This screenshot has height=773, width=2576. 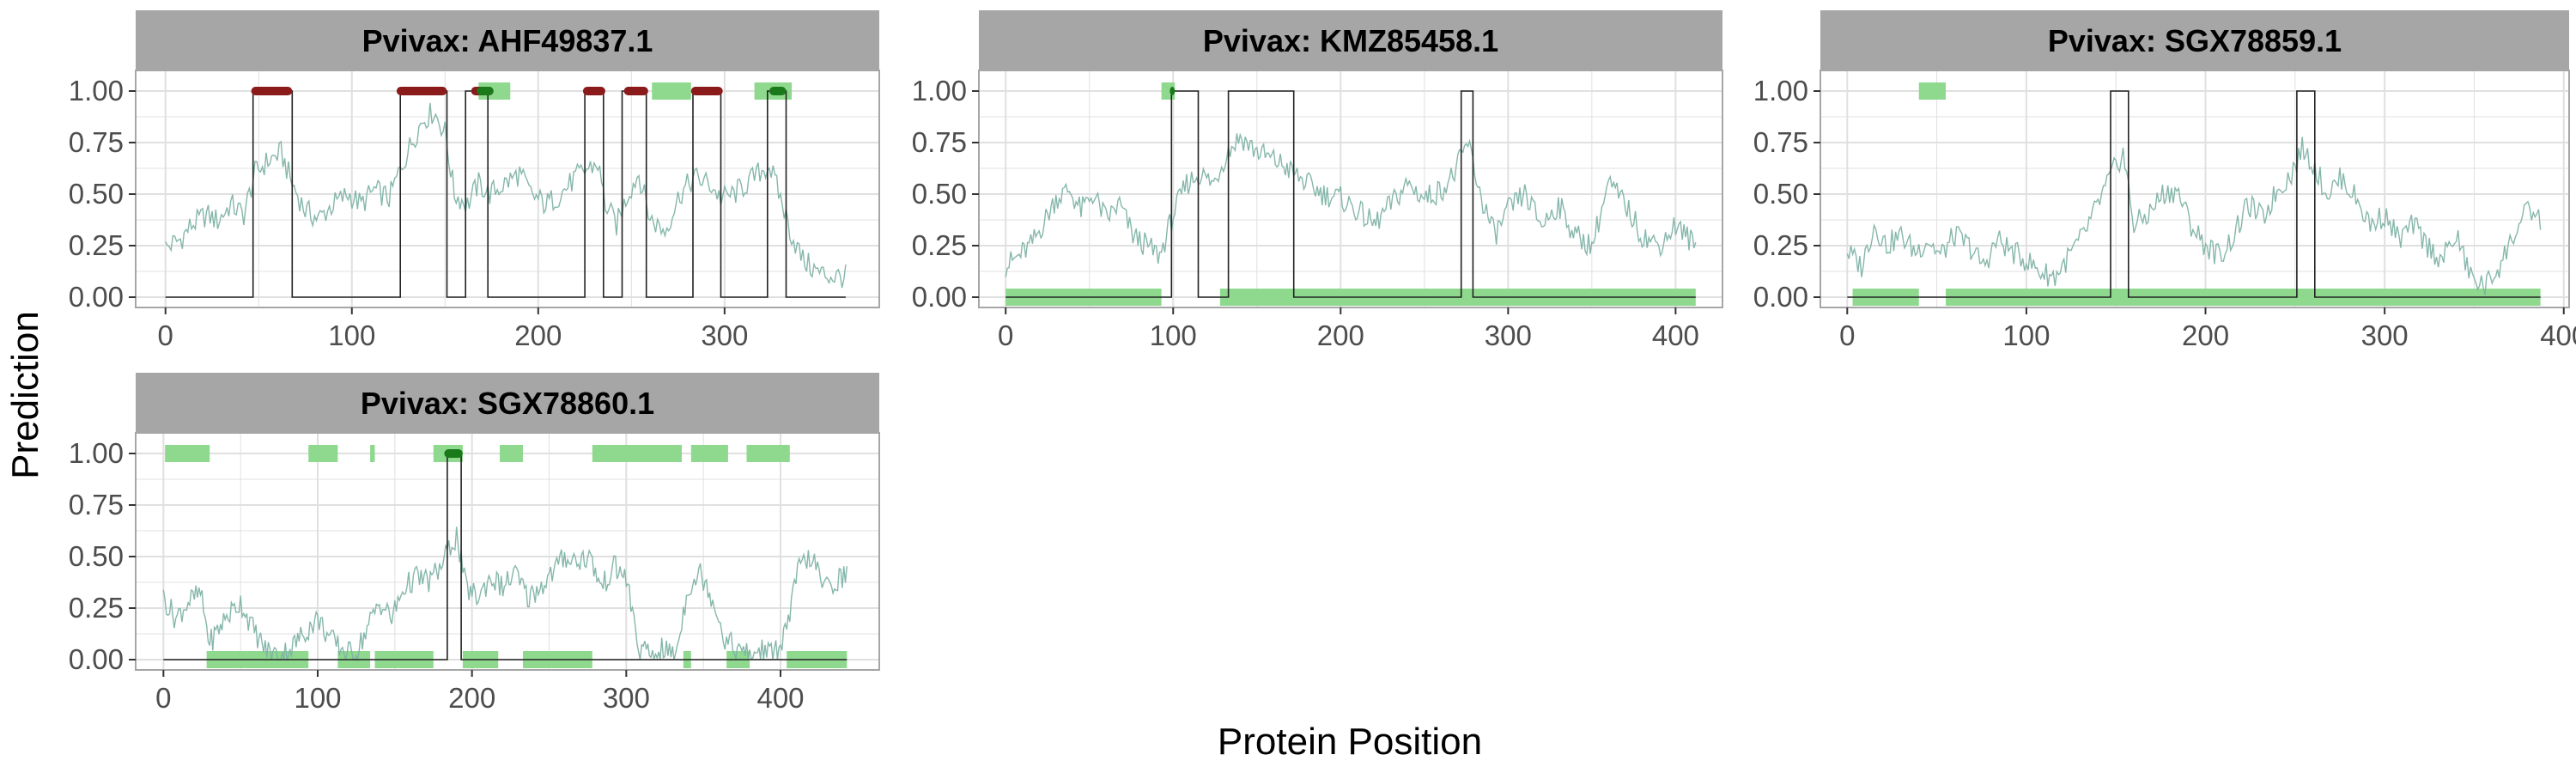 I want to click on panel-title: Pvivax: AHF49837.1, so click(x=508, y=40).